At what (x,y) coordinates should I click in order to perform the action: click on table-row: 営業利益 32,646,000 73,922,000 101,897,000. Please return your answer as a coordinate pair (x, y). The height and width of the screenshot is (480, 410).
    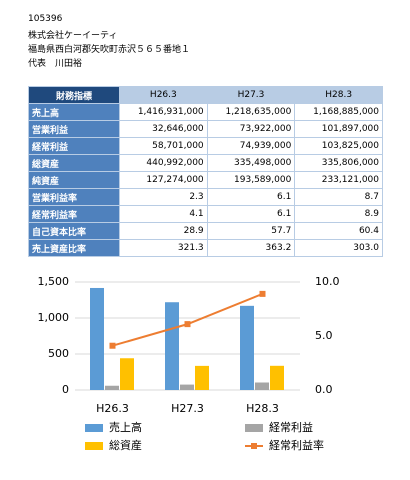
    Looking at the image, I should click on (205, 129).